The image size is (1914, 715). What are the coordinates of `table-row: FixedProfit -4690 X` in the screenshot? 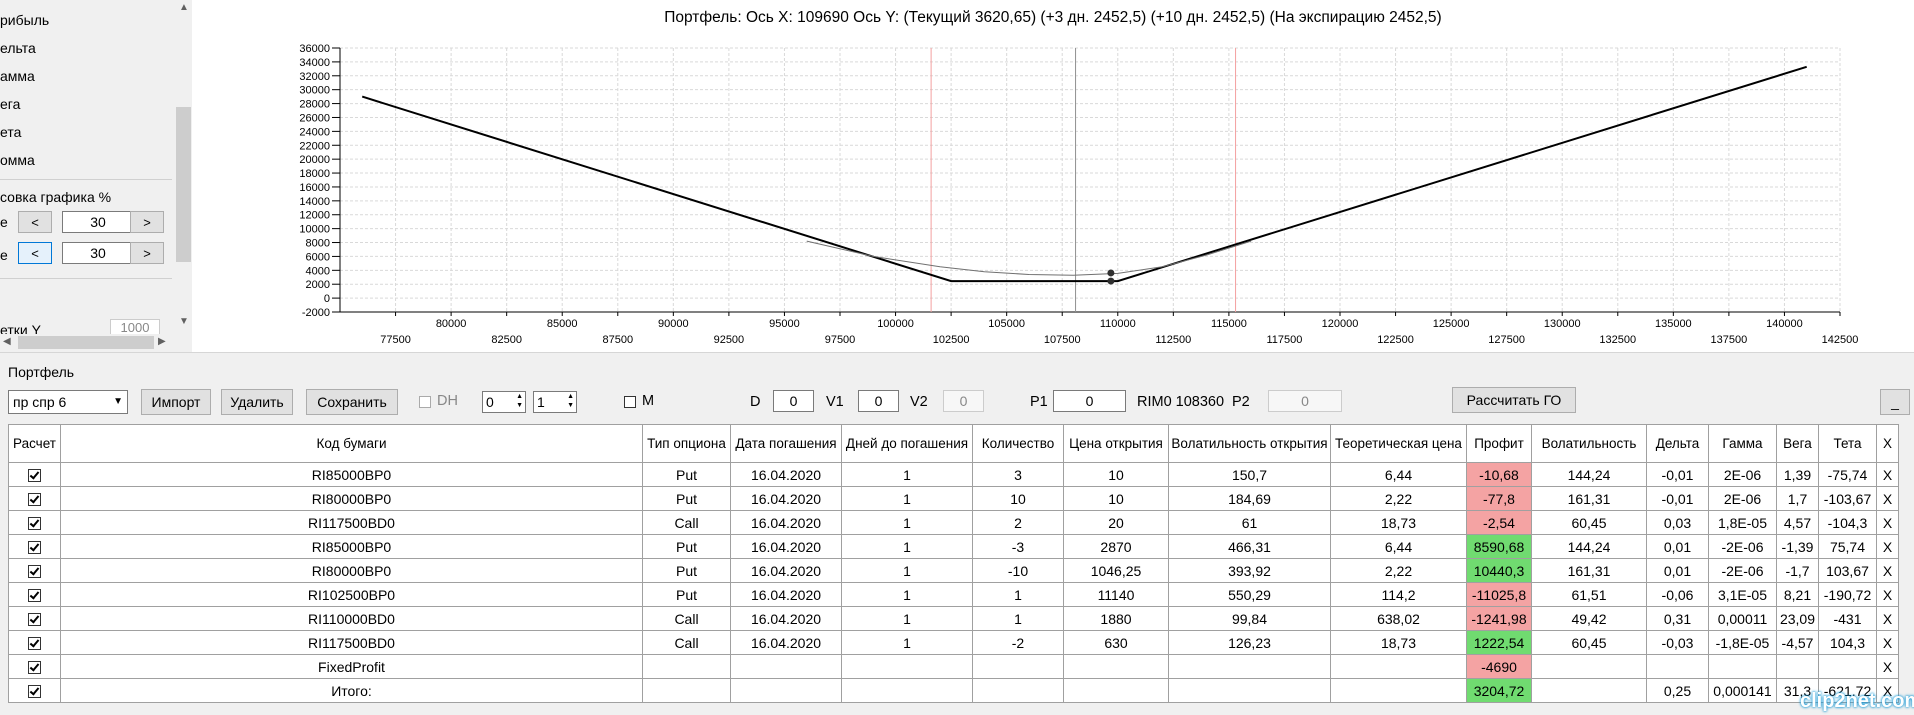 It's located at (953, 666).